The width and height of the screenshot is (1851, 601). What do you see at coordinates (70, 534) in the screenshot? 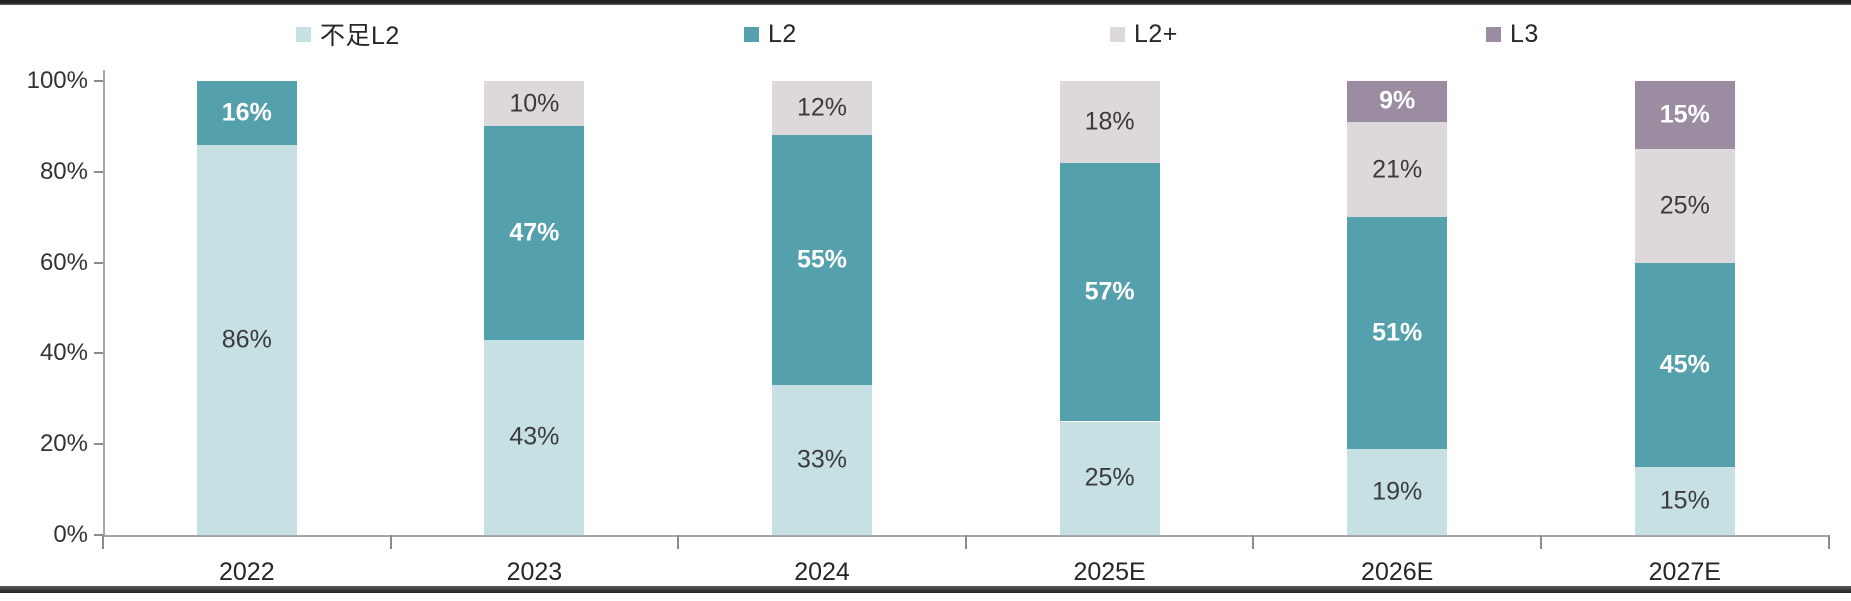
I see `y-axis-tick-label: 0%` at bounding box center [70, 534].